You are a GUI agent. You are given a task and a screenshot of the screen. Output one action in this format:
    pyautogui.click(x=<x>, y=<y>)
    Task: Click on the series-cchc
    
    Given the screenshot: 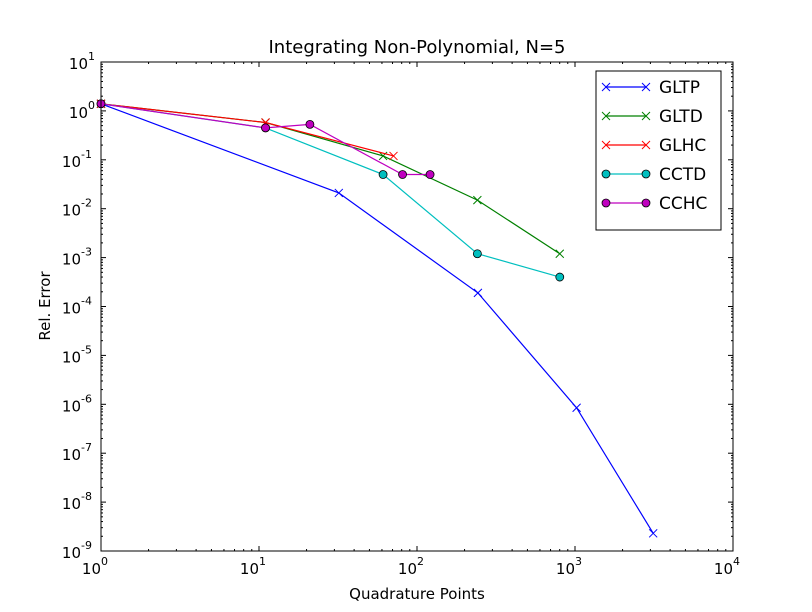 What is the action you would take?
    pyautogui.click(x=265, y=139)
    